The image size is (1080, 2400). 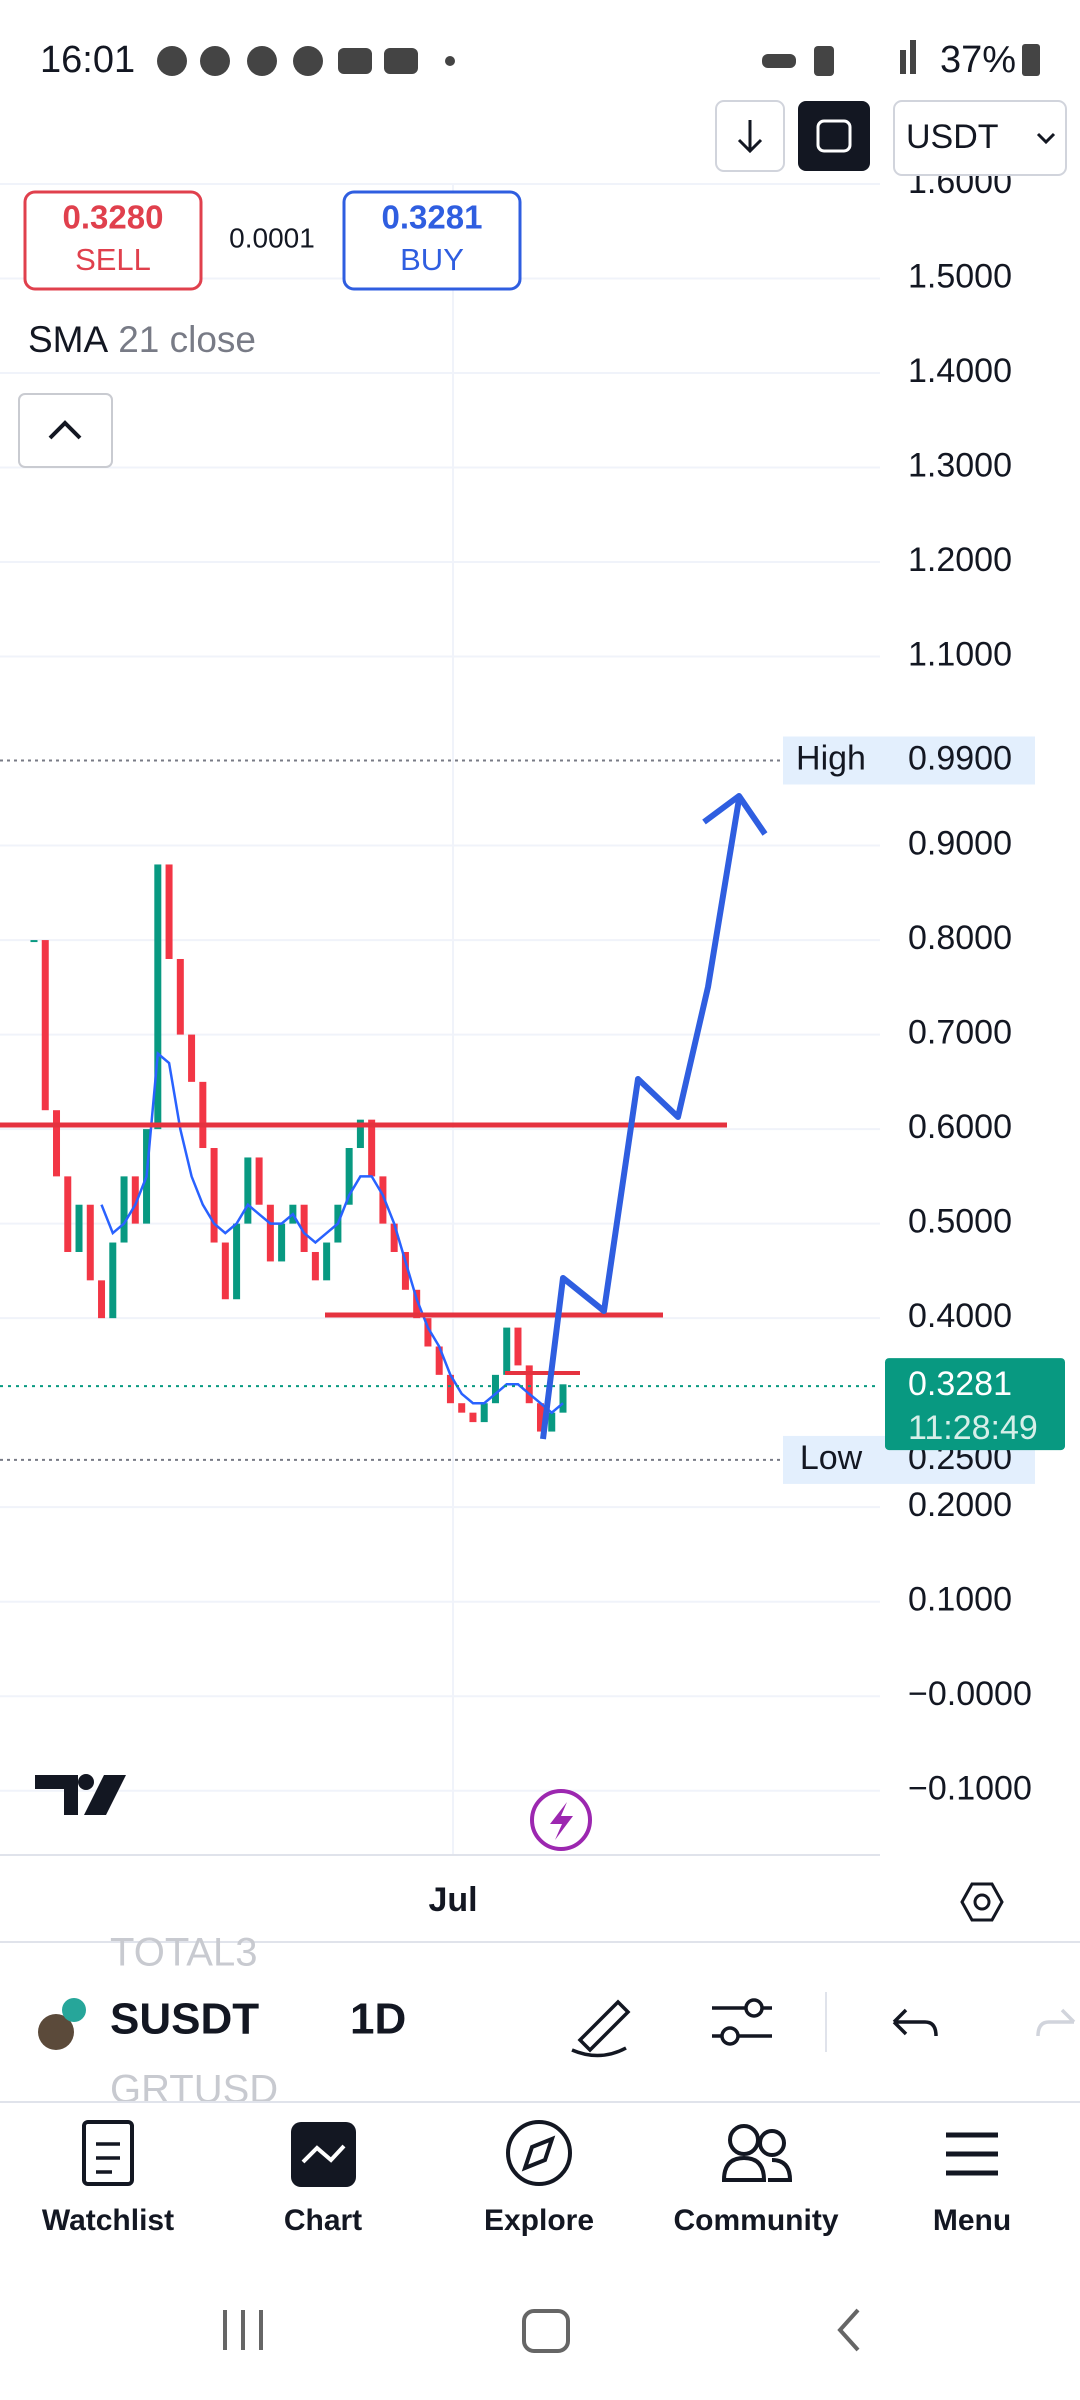 I want to click on high-label-bg, so click(x=831, y=760).